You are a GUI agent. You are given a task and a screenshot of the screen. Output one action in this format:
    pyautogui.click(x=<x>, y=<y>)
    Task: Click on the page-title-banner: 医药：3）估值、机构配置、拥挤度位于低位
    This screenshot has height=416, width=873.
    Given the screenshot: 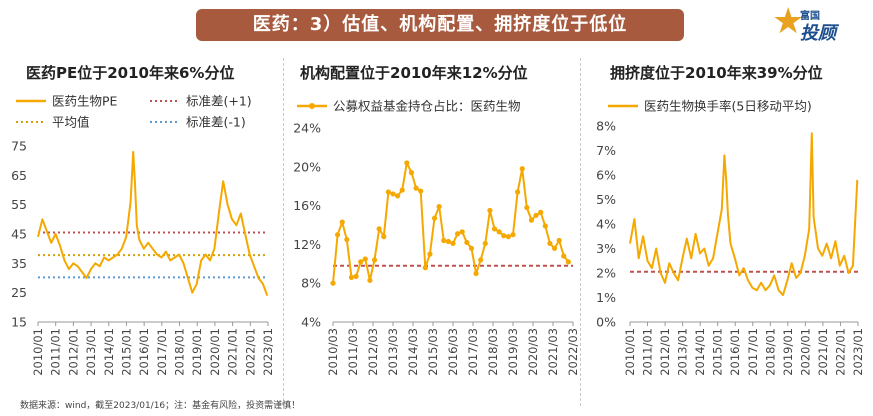 What is the action you would take?
    pyautogui.click(x=440, y=25)
    